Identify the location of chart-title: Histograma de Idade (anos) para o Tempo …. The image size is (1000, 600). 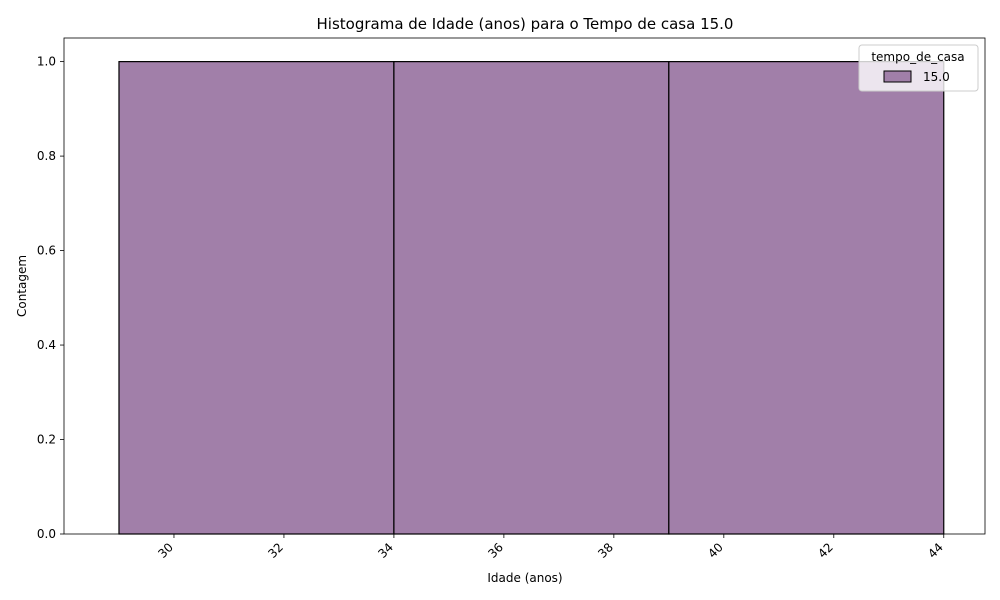
(525, 24).